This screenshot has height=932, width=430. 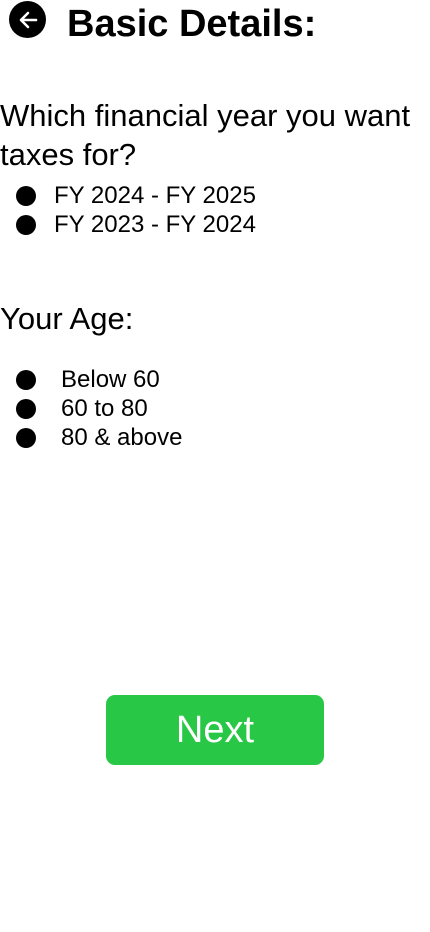 I want to click on age-option-label: Below 60, so click(x=110, y=379).